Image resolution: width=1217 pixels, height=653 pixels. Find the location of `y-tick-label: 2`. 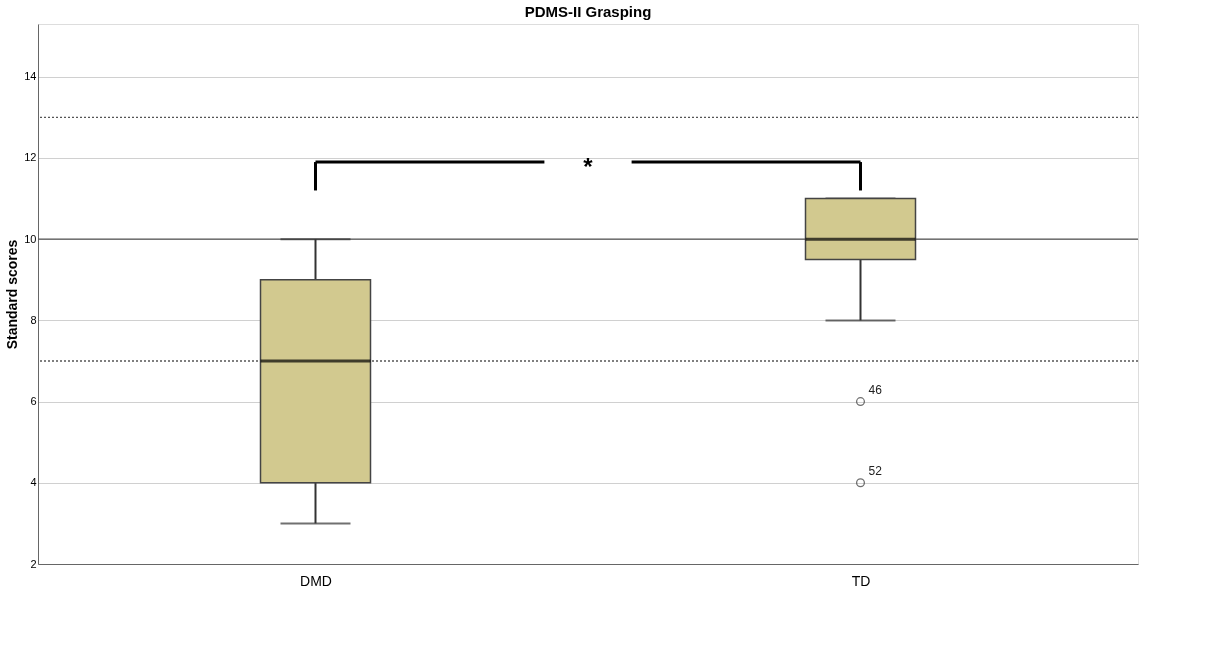

y-tick-label: 2 is located at coordinates (33, 563).